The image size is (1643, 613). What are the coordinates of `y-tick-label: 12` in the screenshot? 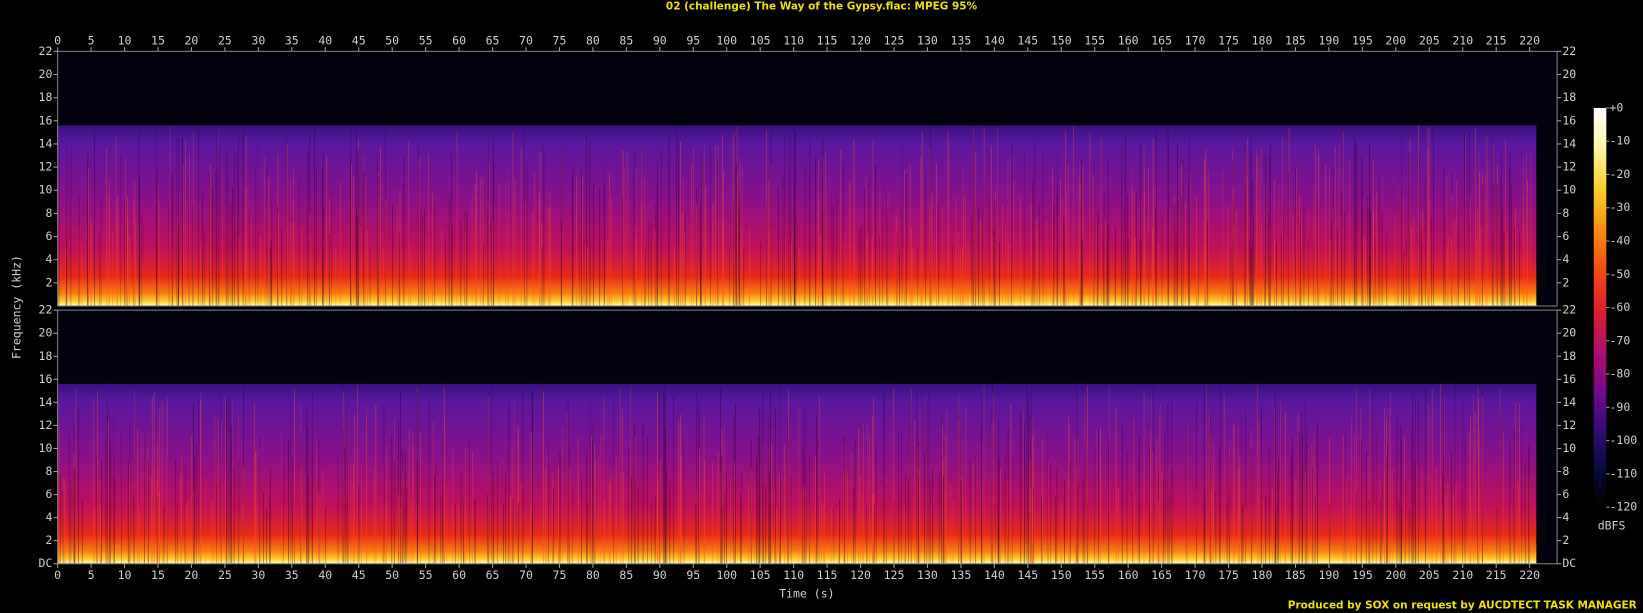 It's located at (46, 167).